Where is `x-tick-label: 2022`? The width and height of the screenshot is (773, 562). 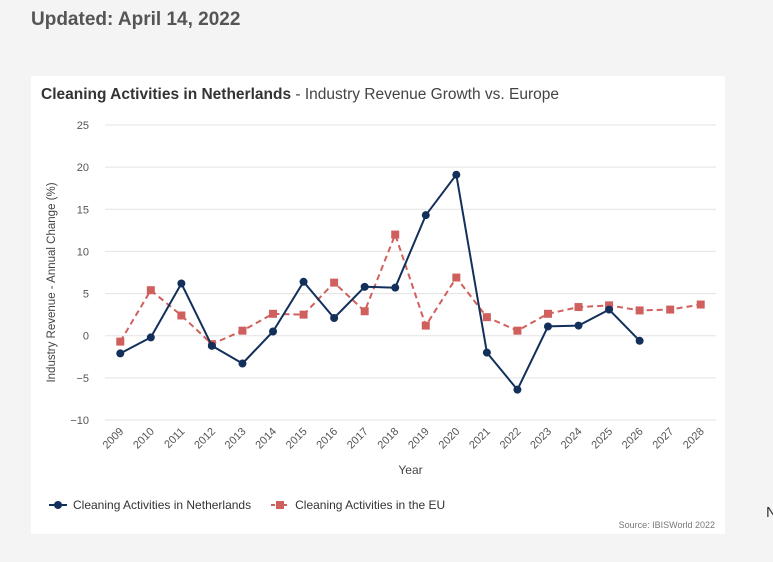 x-tick-label: 2022 is located at coordinates (511, 439).